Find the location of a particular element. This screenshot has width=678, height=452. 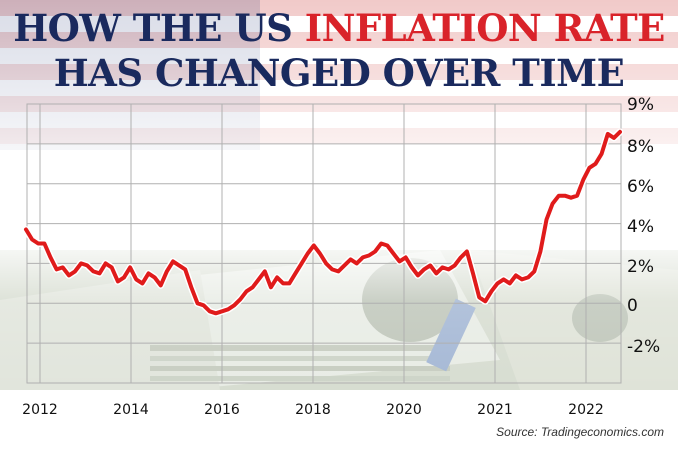

x-tick-label: 2014 is located at coordinates (131, 410).